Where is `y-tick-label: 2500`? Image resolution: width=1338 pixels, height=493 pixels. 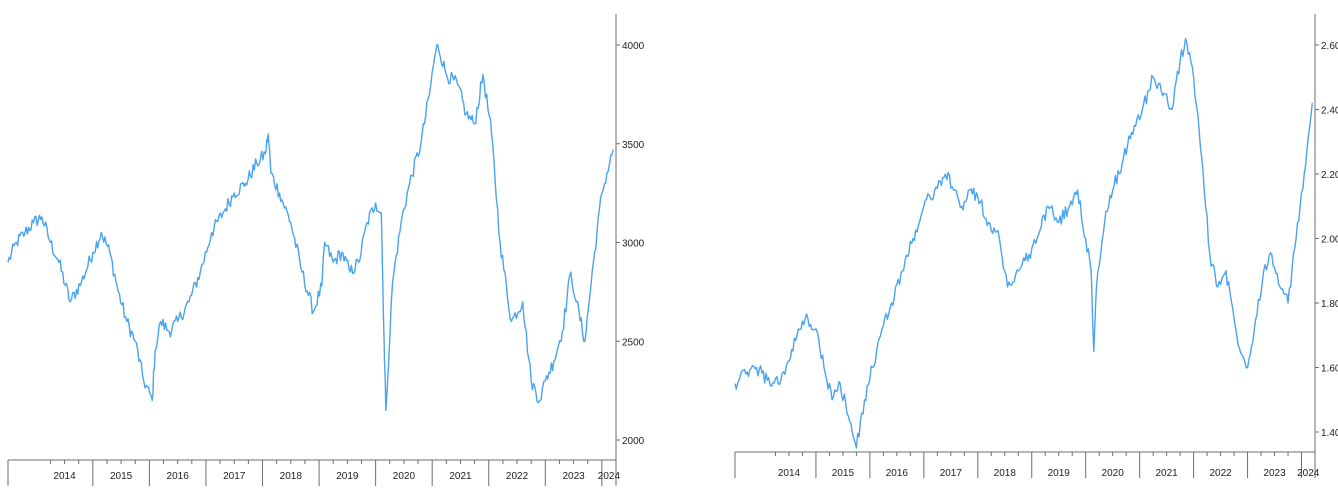 y-tick-label: 2500 is located at coordinates (633, 342).